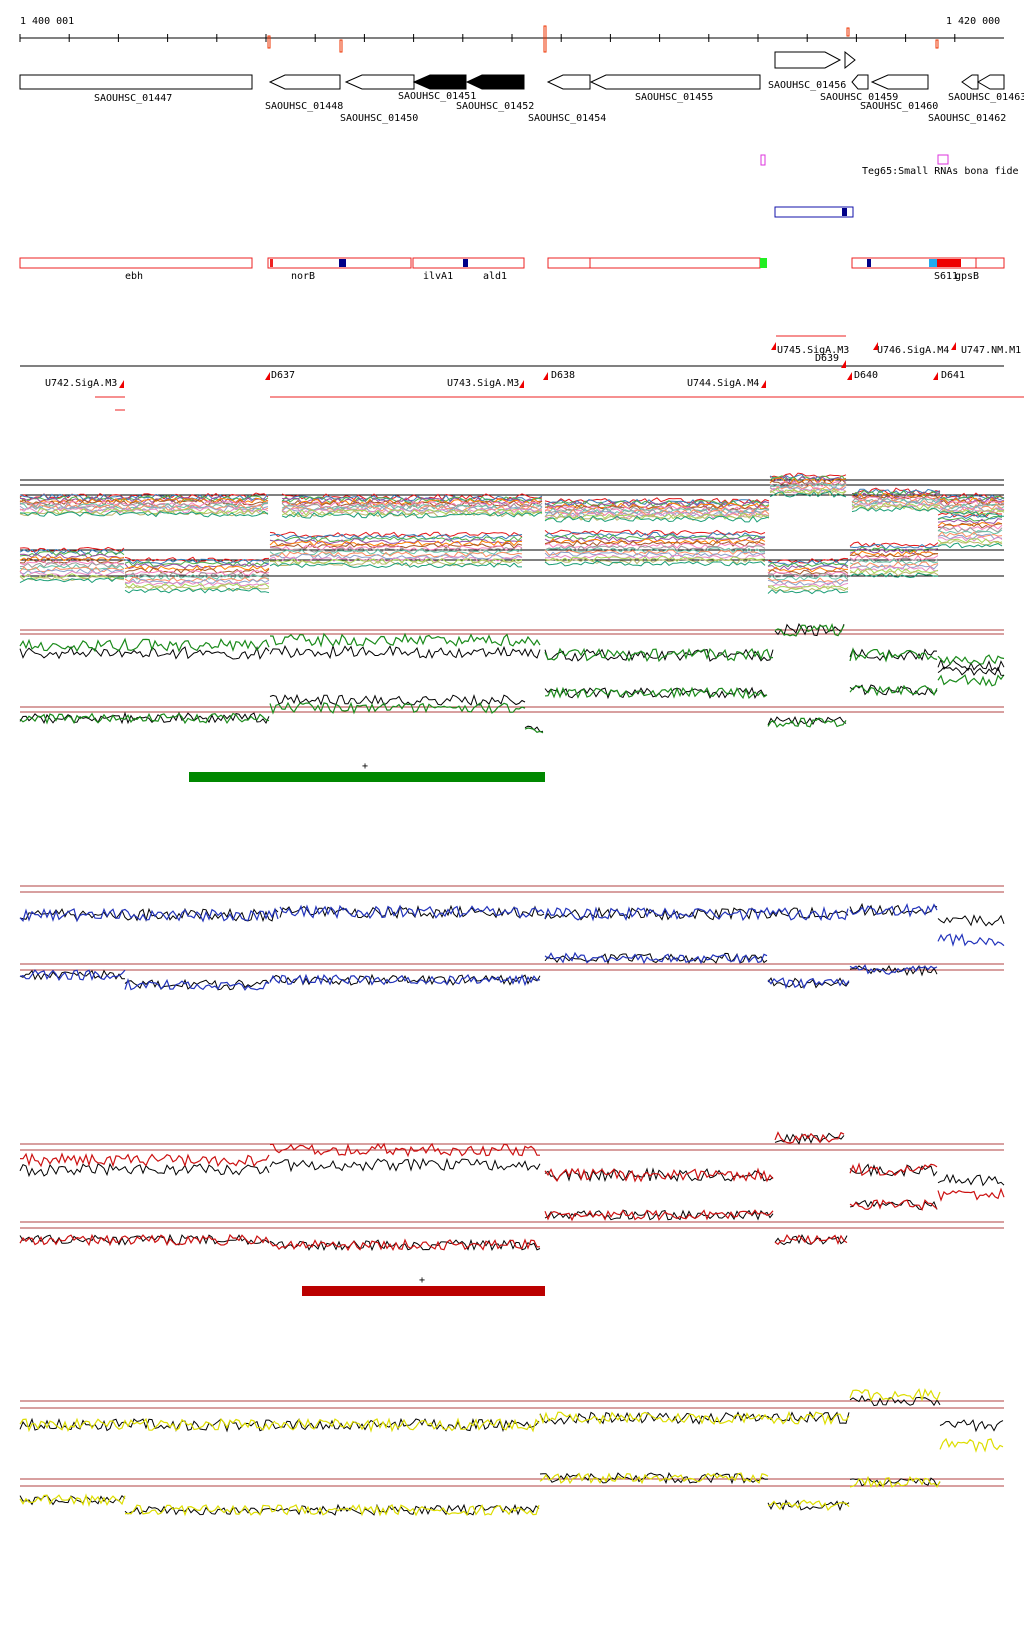 The image size is (1024, 1640). I want to click on gene-label: SAOUHSC_01455, so click(674, 97).